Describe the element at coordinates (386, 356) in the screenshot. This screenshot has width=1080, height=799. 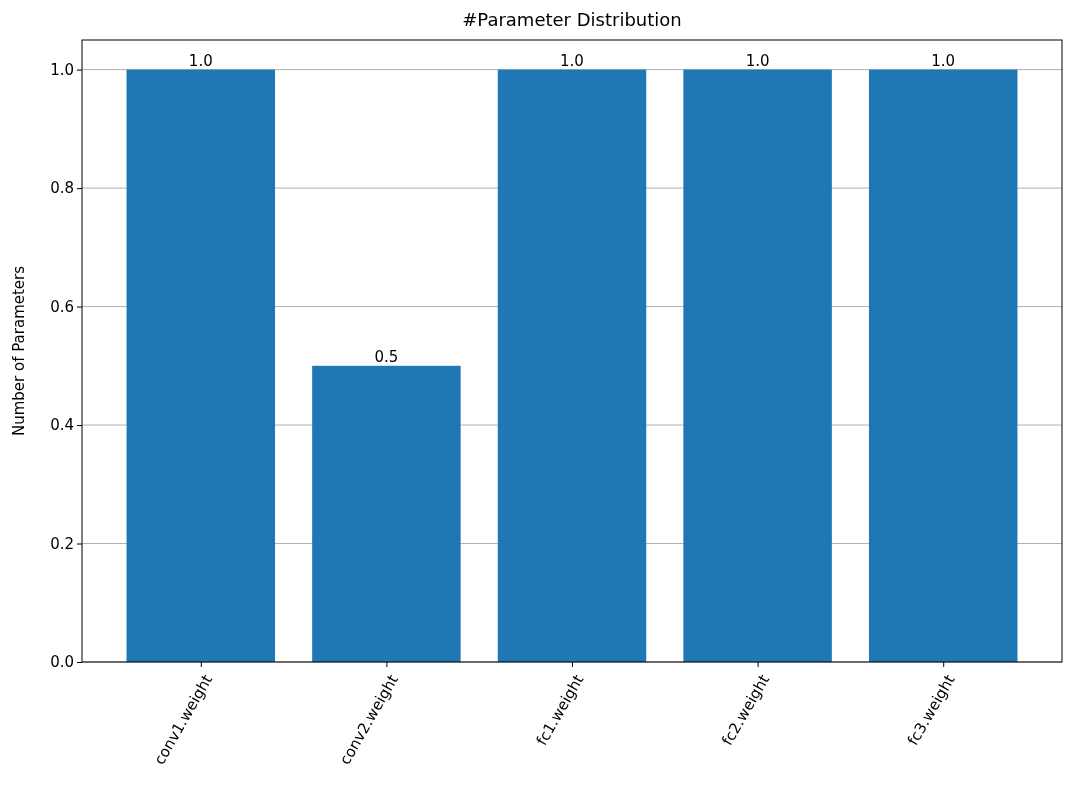
I see `data-label: 0.5` at that location.